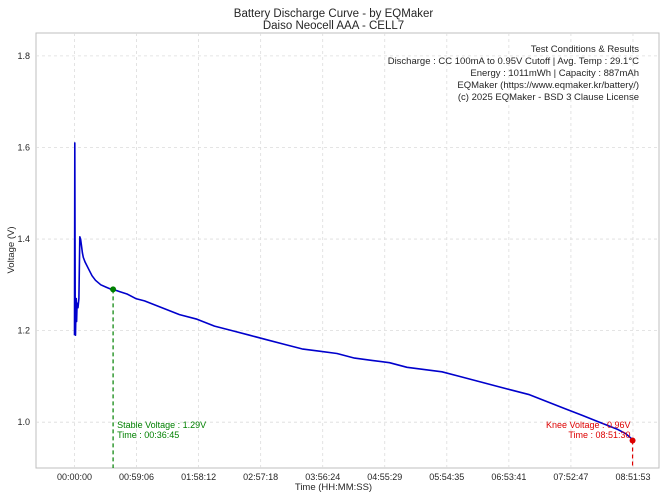 The image size is (667, 500). What do you see at coordinates (632, 477) in the screenshot?
I see `x-tick-label: 08:51:53` at bounding box center [632, 477].